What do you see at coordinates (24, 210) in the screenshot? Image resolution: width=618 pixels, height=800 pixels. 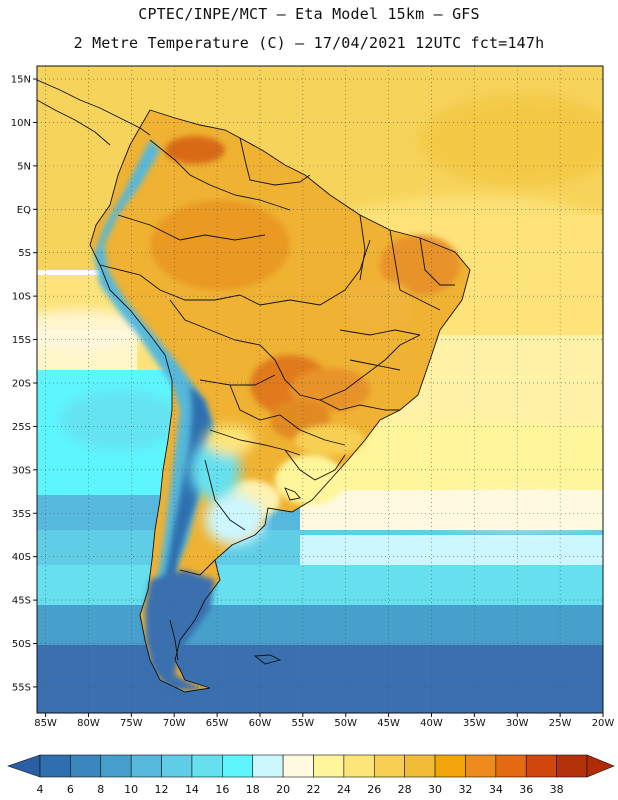 I see `lat-label: EQ` at bounding box center [24, 210].